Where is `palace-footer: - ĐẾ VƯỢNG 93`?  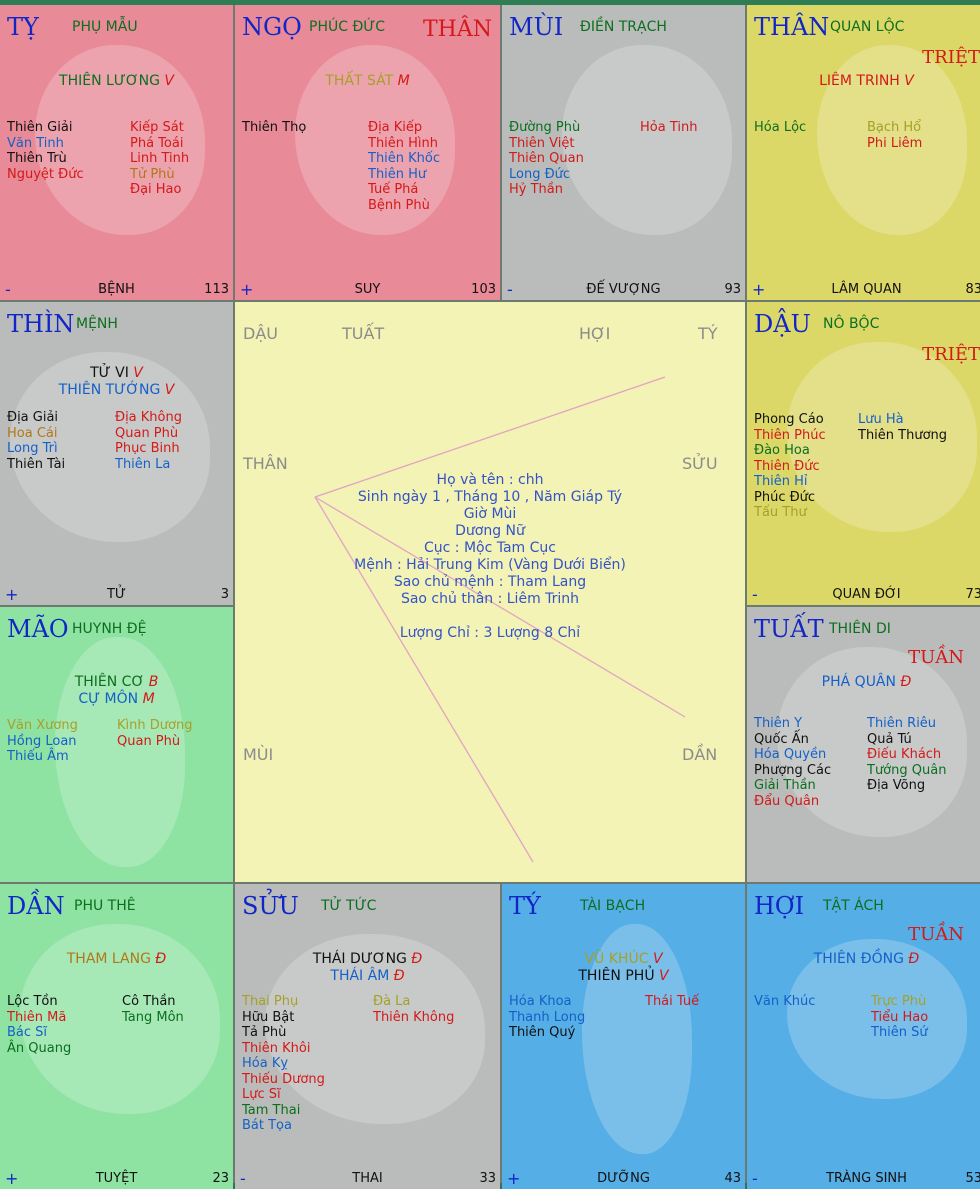
palace-footer: - ĐẾ VƯỢNG 93 is located at coordinates (624, 289).